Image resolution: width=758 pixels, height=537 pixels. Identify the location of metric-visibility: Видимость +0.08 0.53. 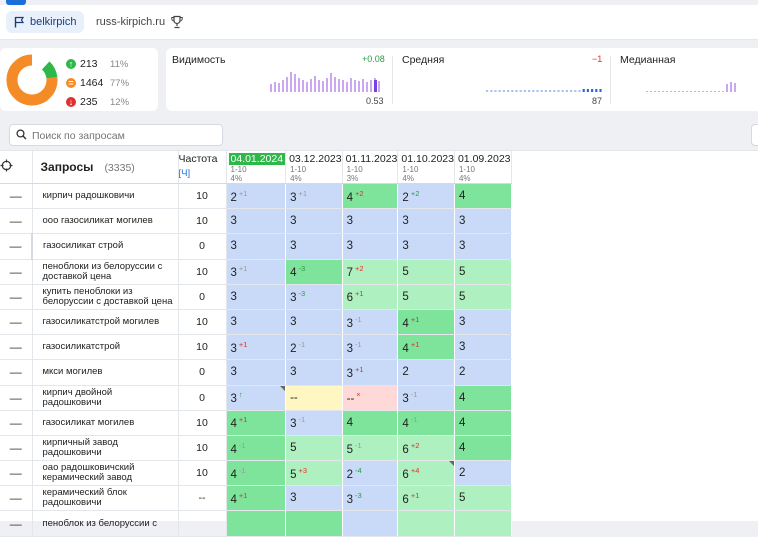
(277, 79).